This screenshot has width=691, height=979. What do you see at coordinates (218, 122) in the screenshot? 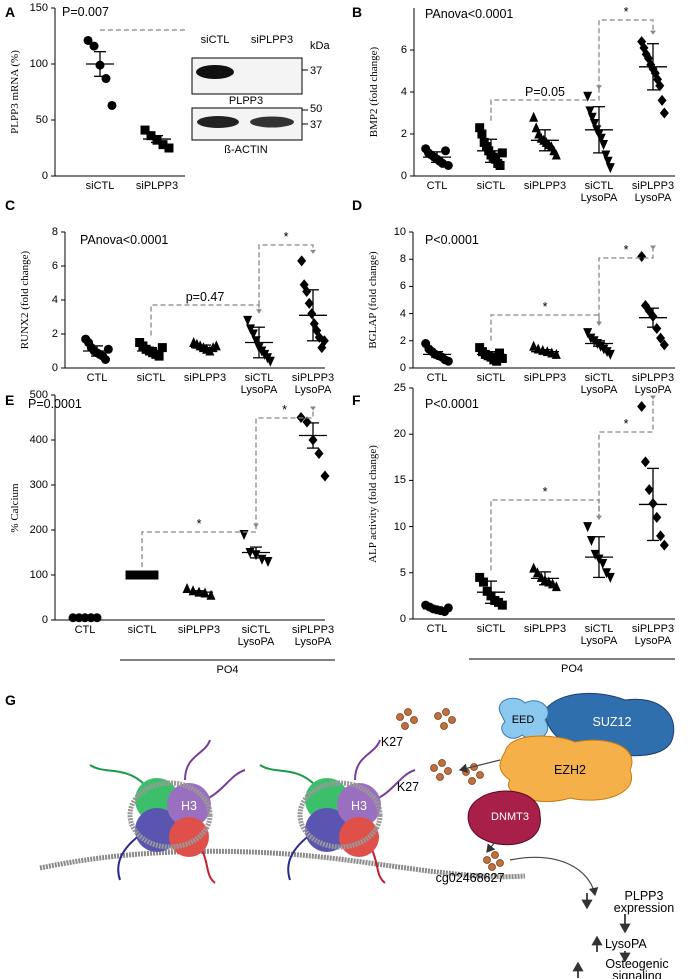
I see `blot-band` at bounding box center [218, 122].